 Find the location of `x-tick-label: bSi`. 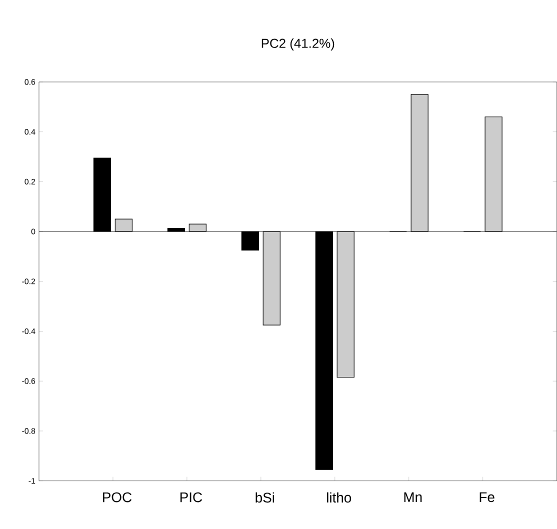

x-tick-label: bSi is located at coordinates (265, 497).